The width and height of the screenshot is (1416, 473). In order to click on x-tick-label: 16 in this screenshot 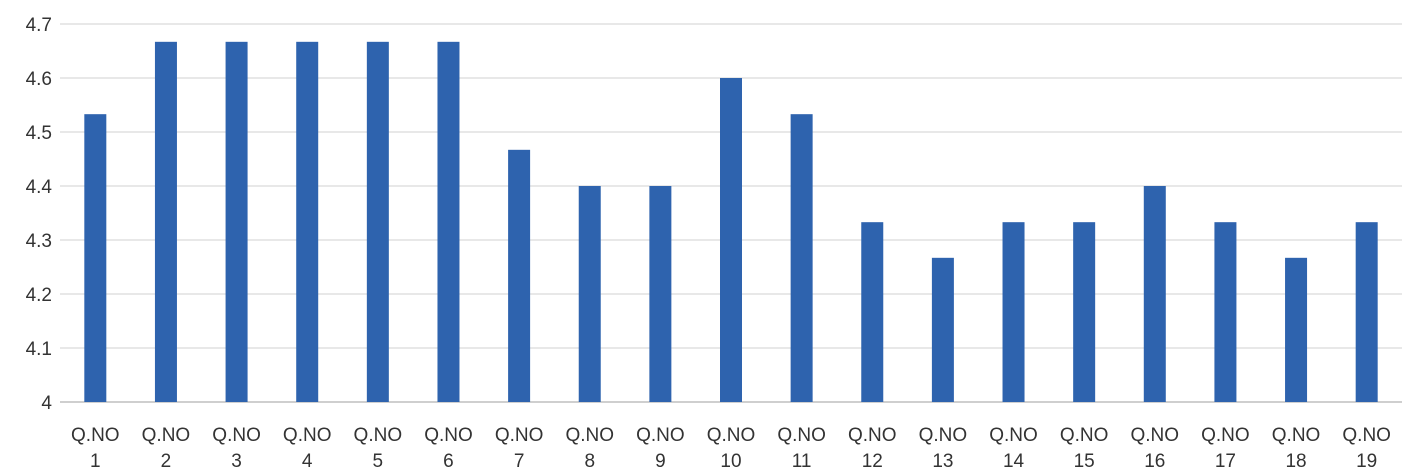, I will do `click(1154, 461)`.